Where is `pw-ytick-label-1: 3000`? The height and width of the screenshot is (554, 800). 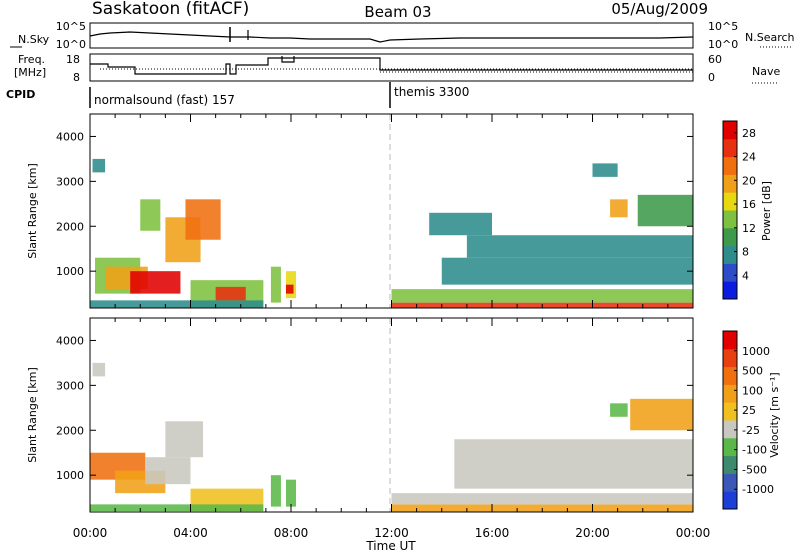
pw-ytick-label-1: 3000 is located at coordinates (70, 181).